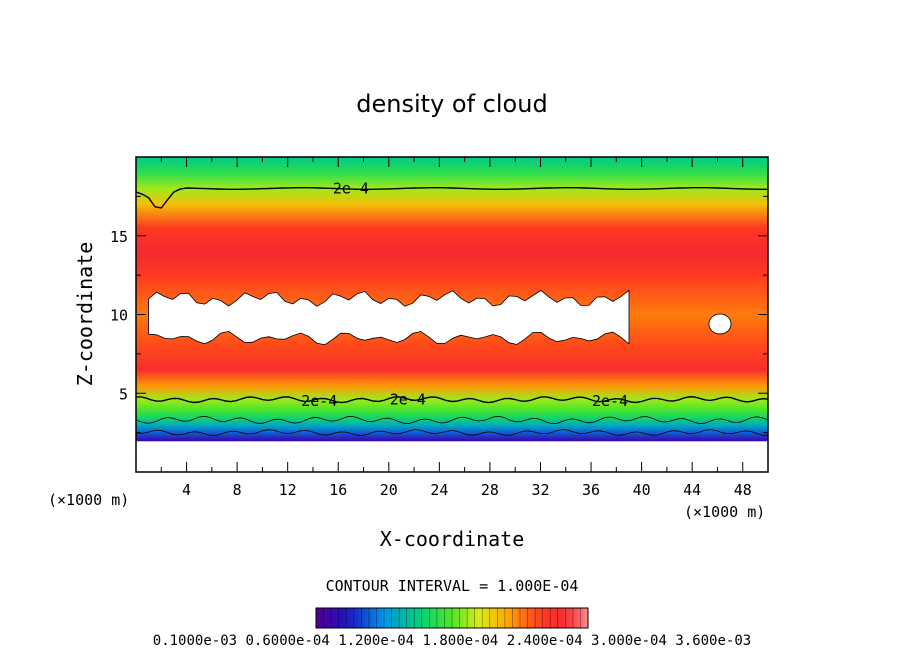 The height and width of the screenshot is (654, 904). What do you see at coordinates (123, 394) in the screenshot?
I see `y-tick-label: 5` at bounding box center [123, 394].